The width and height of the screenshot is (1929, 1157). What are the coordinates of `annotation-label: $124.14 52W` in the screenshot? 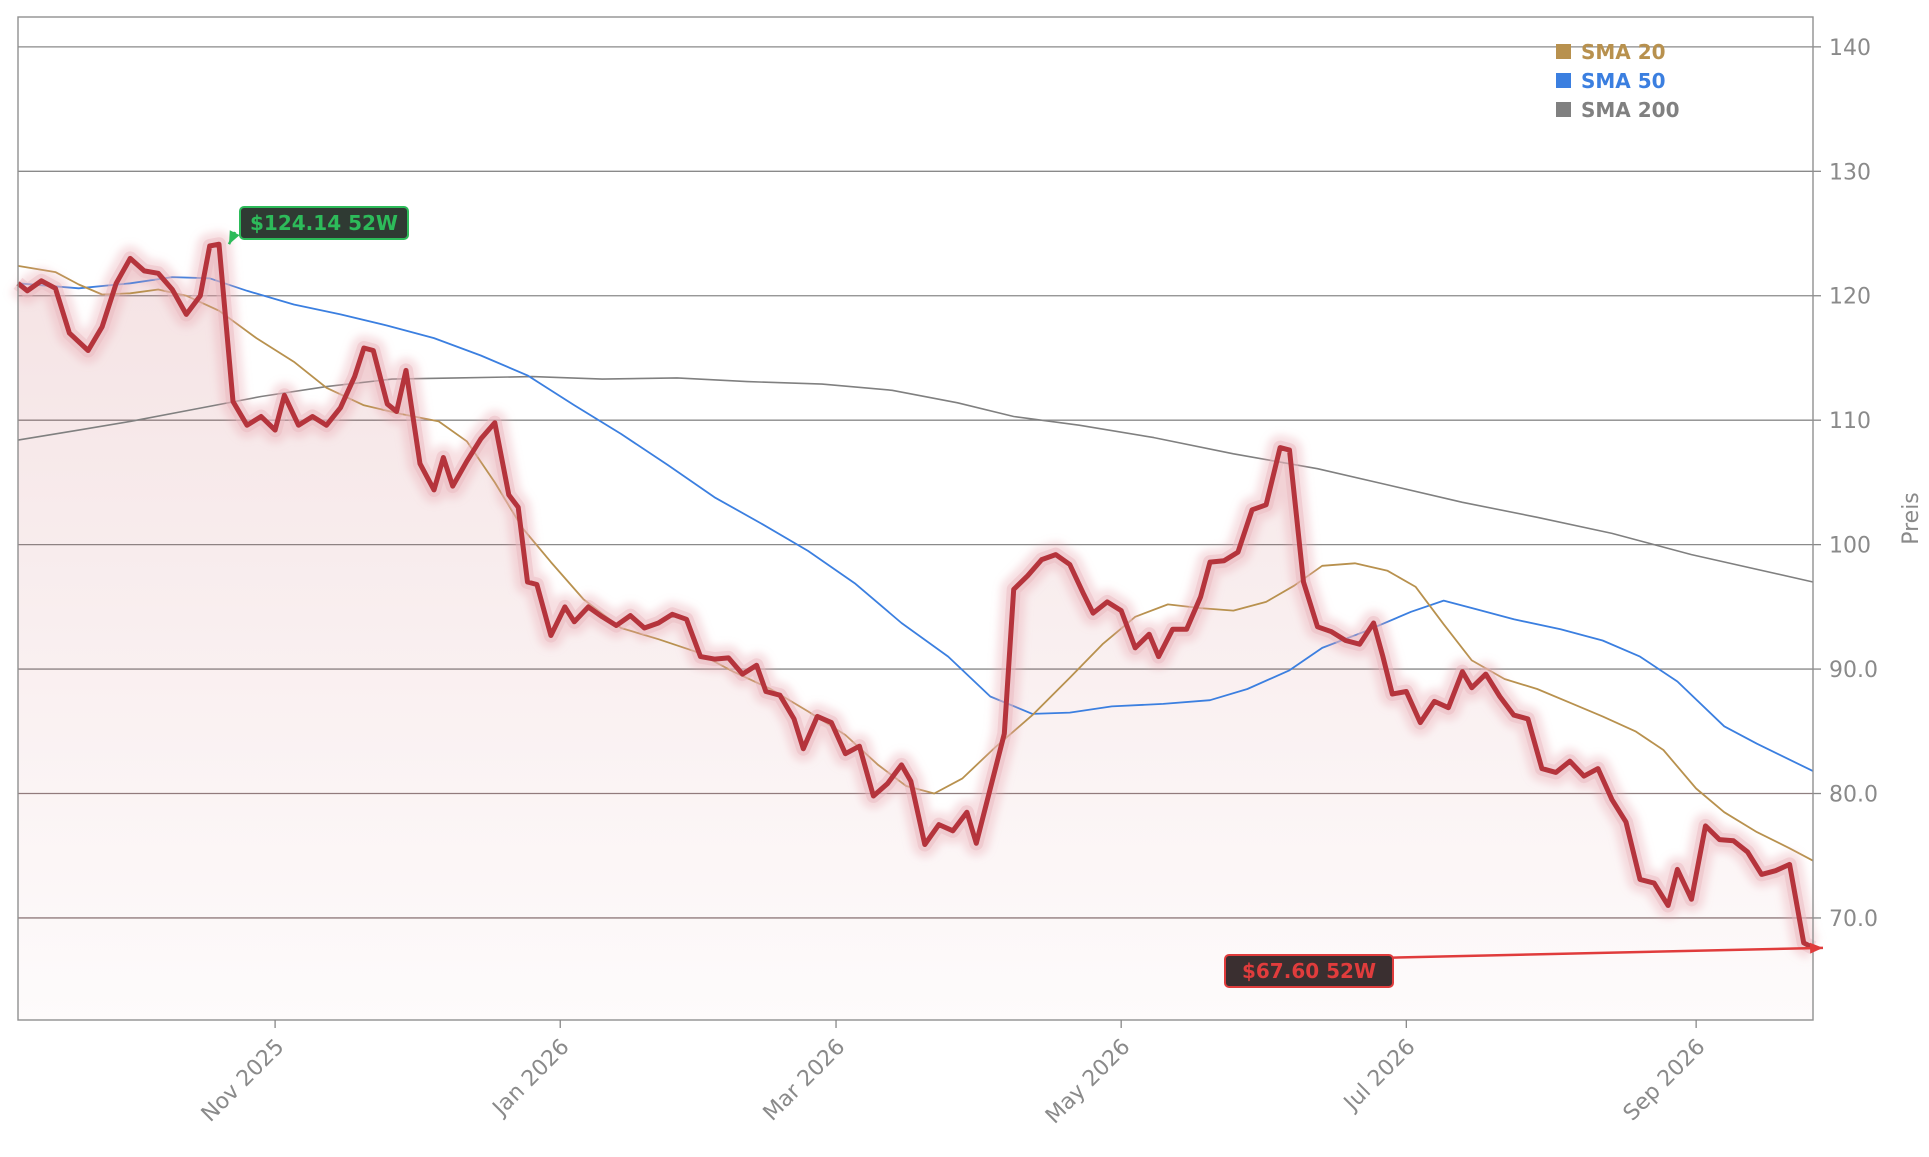 It's located at (324, 223).